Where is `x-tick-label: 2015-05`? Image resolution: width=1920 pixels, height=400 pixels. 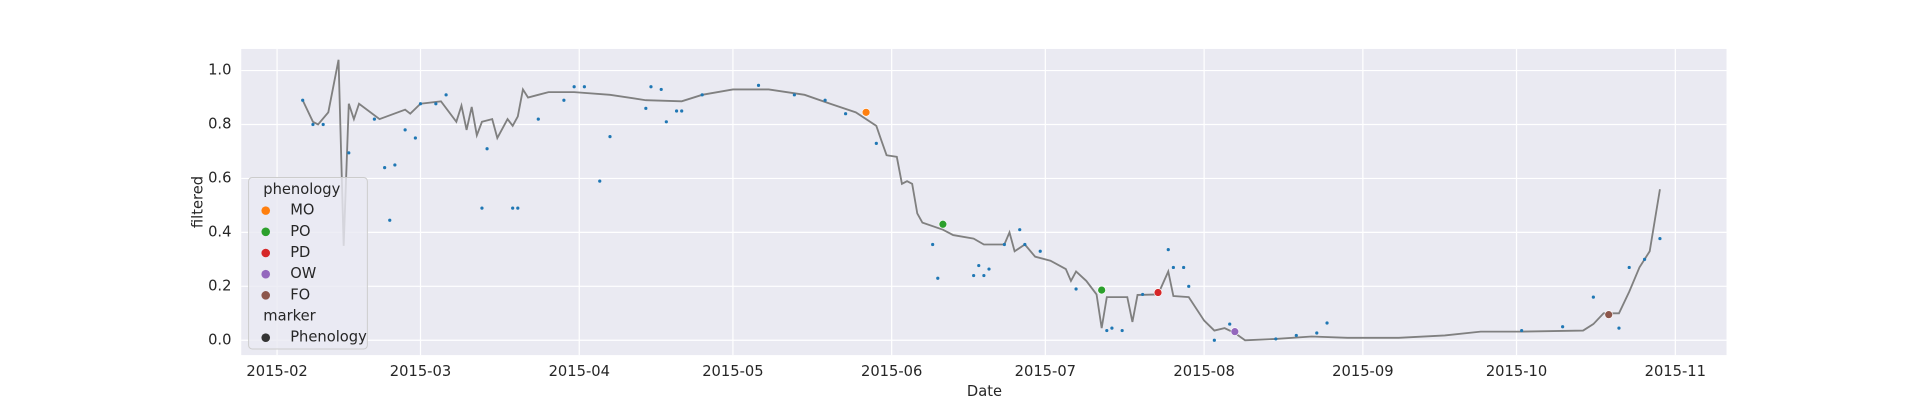 x-tick-label: 2015-05 is located at coordinates (732, 371).